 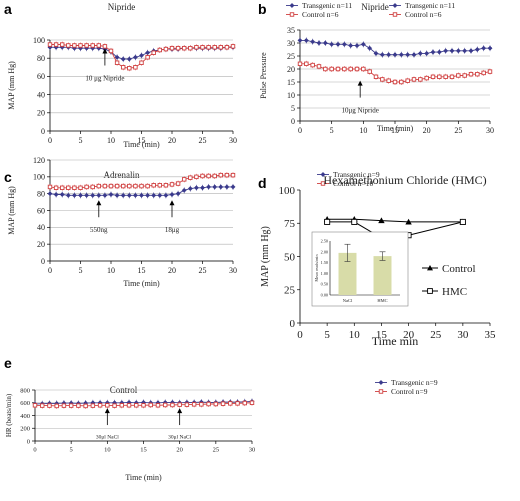 I want to click on inset-bar, so click(x=347, y=273).